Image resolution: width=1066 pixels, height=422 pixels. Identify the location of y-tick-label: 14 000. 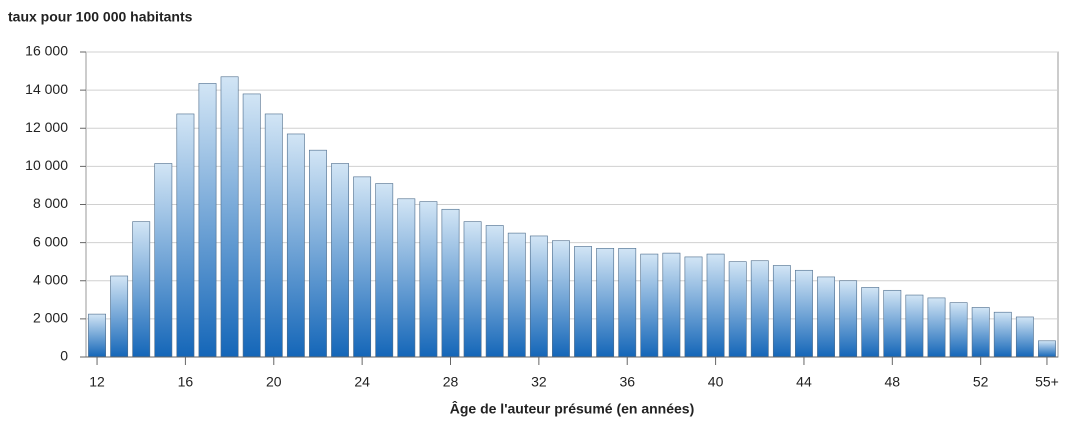
(46, 89).